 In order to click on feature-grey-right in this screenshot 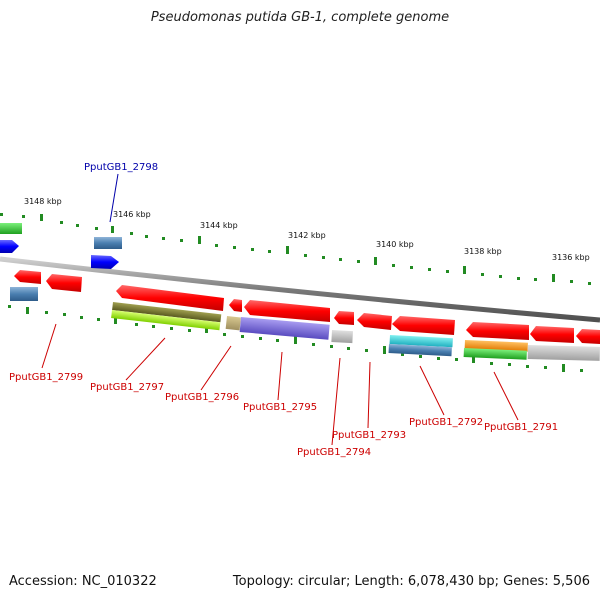, I will do `click(563, 352)`.